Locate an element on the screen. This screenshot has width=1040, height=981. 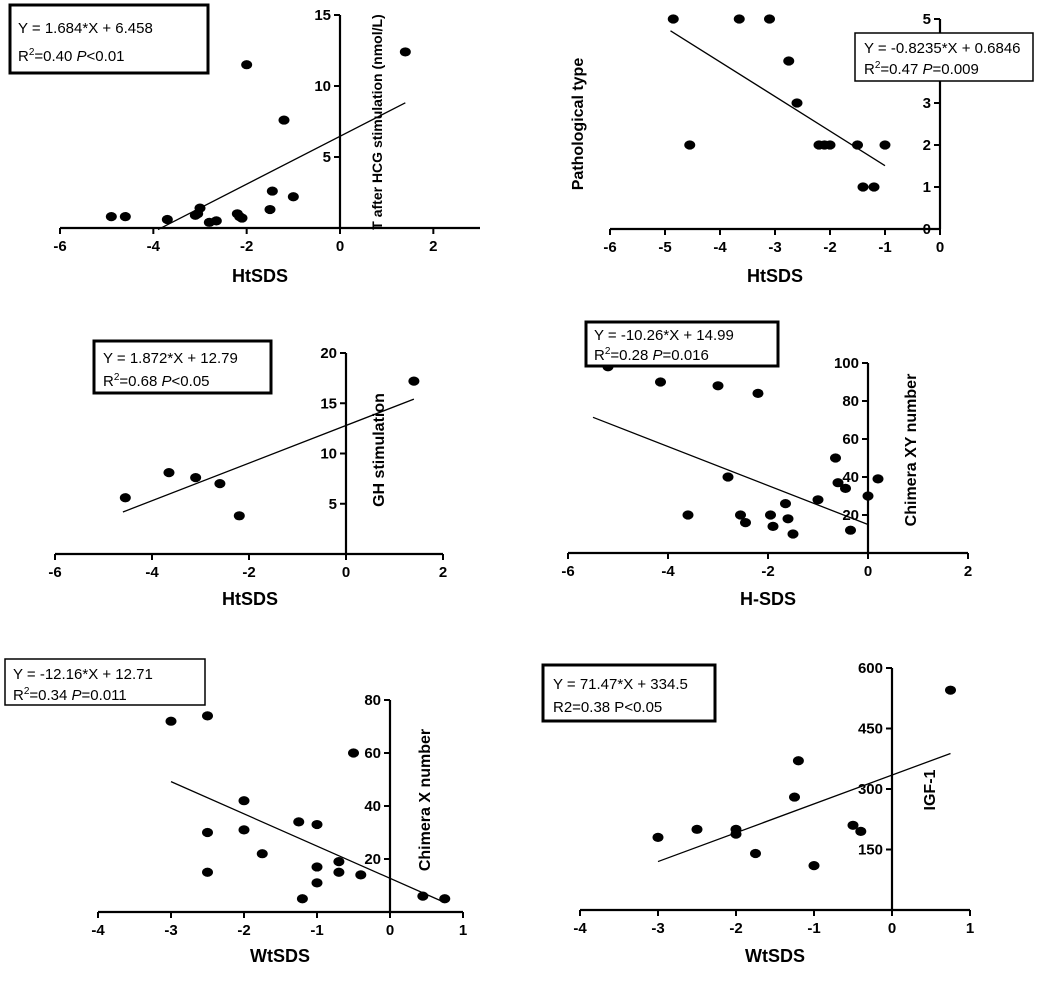
y-tick-label: 10 is located at coordinates (328, 454).